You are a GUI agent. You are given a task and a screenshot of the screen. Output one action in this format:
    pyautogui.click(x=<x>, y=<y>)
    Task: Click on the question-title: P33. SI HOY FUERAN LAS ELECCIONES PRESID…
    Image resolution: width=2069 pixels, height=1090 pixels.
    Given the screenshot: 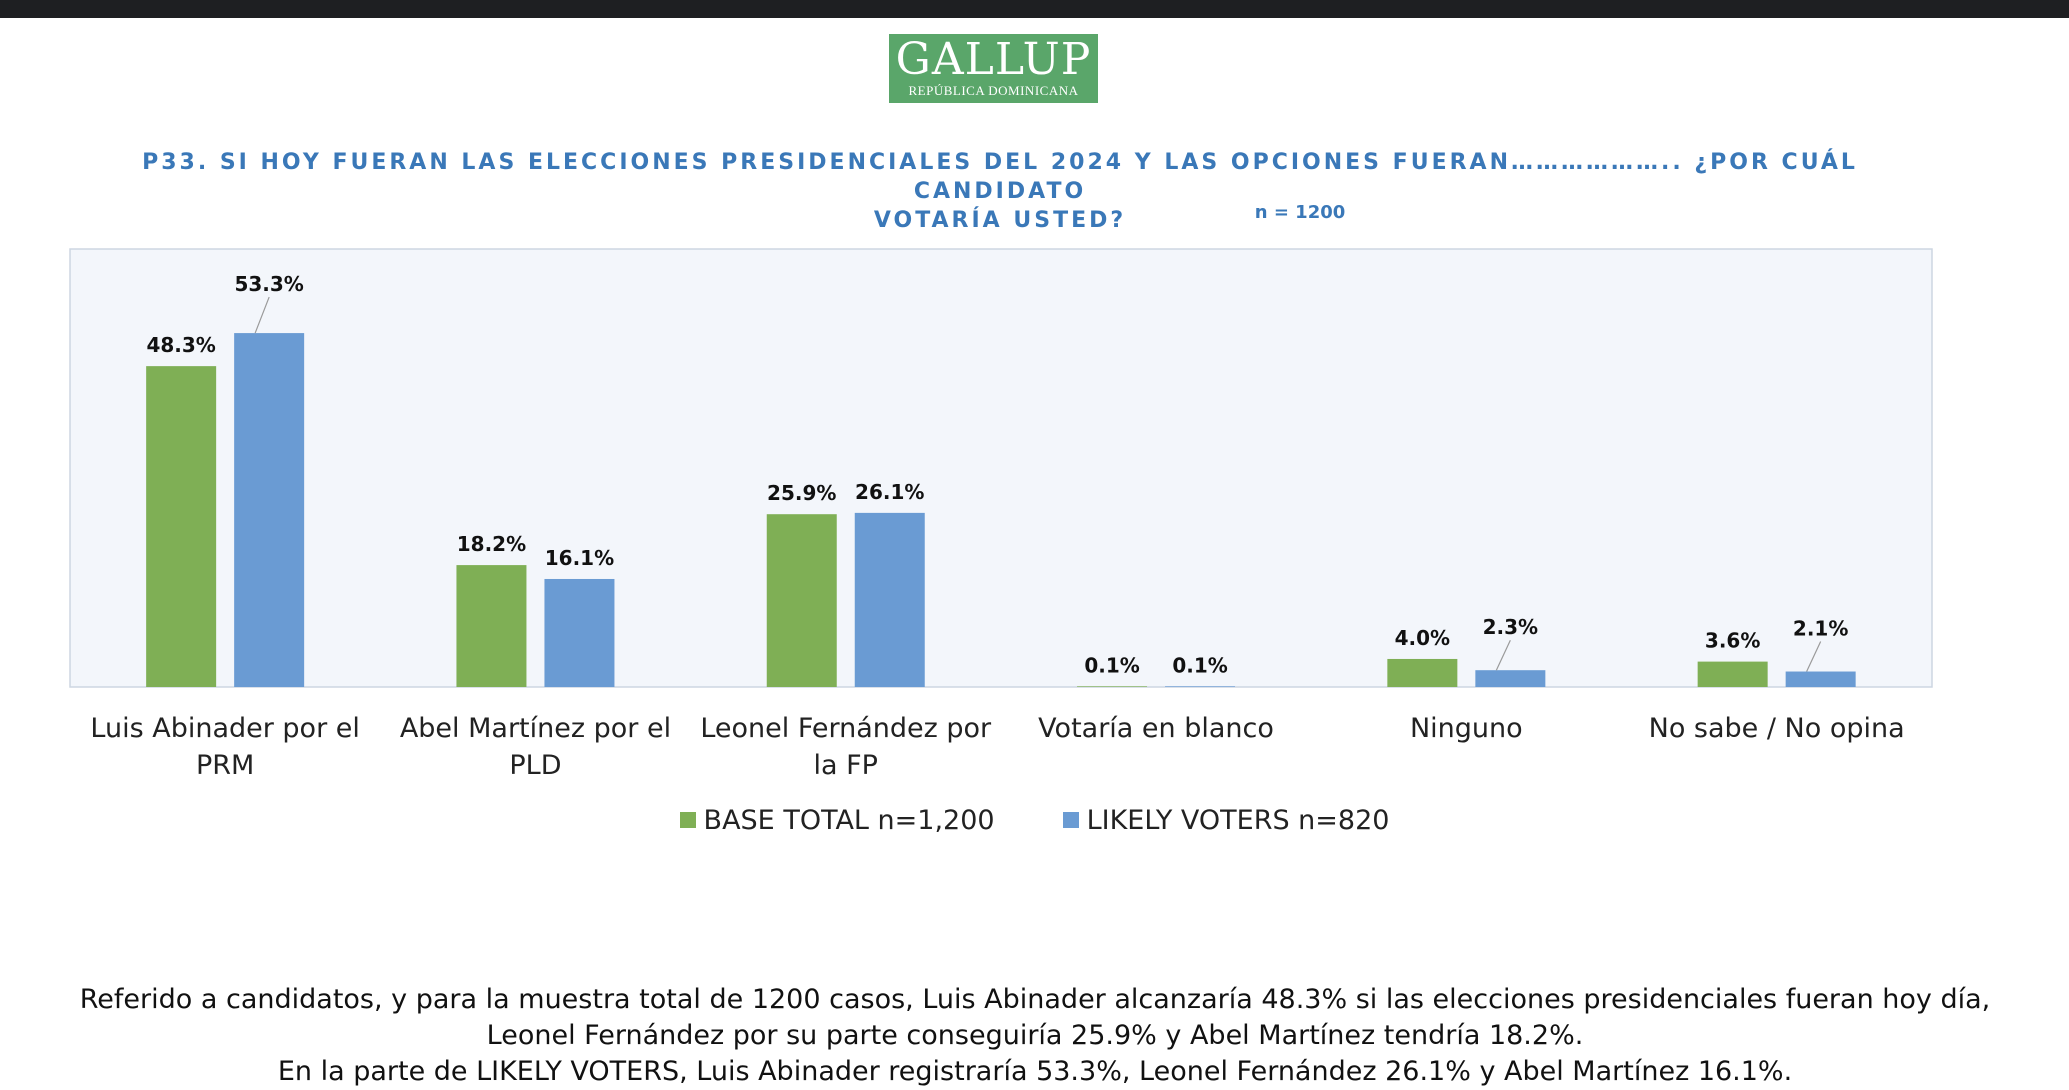 What is the action you would take?
    pyautogui.click(x=1000, y=191)
    